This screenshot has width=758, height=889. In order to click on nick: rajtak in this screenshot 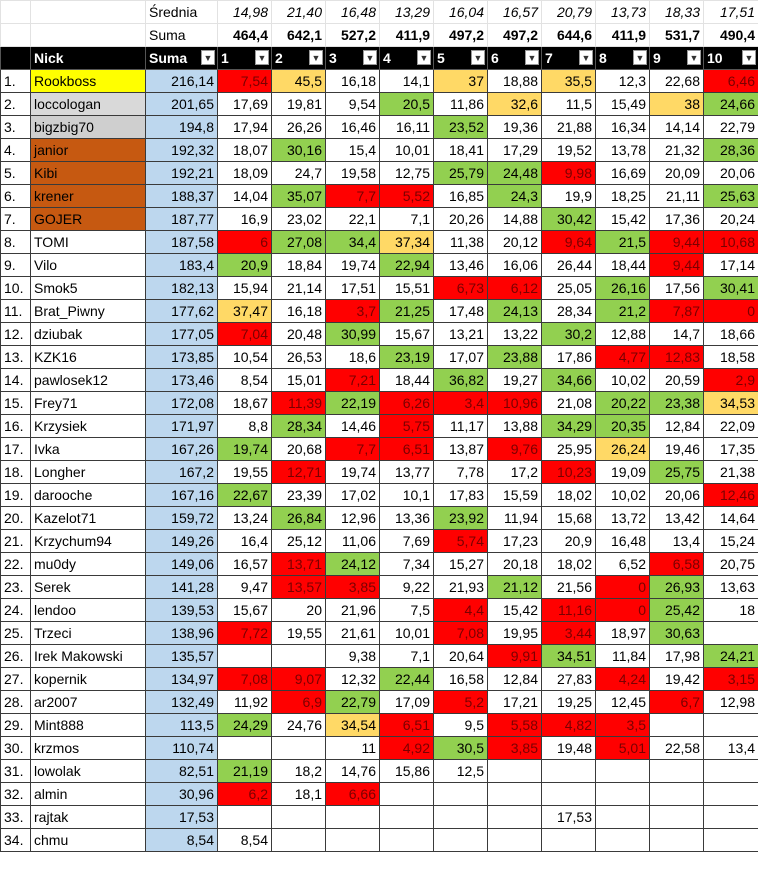, I will do `click(88, 817)`.